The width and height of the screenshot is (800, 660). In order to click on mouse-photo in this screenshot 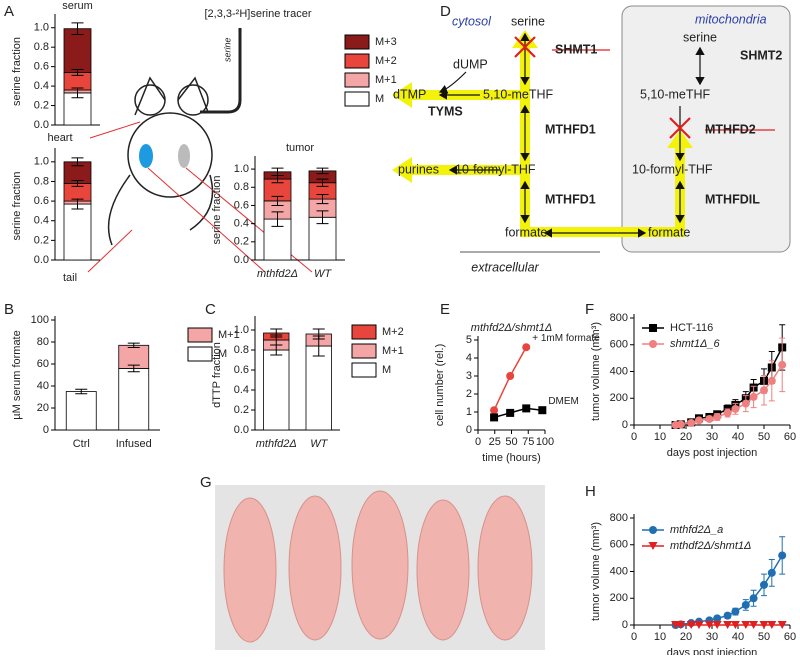, I will do `click(380, 567)`.